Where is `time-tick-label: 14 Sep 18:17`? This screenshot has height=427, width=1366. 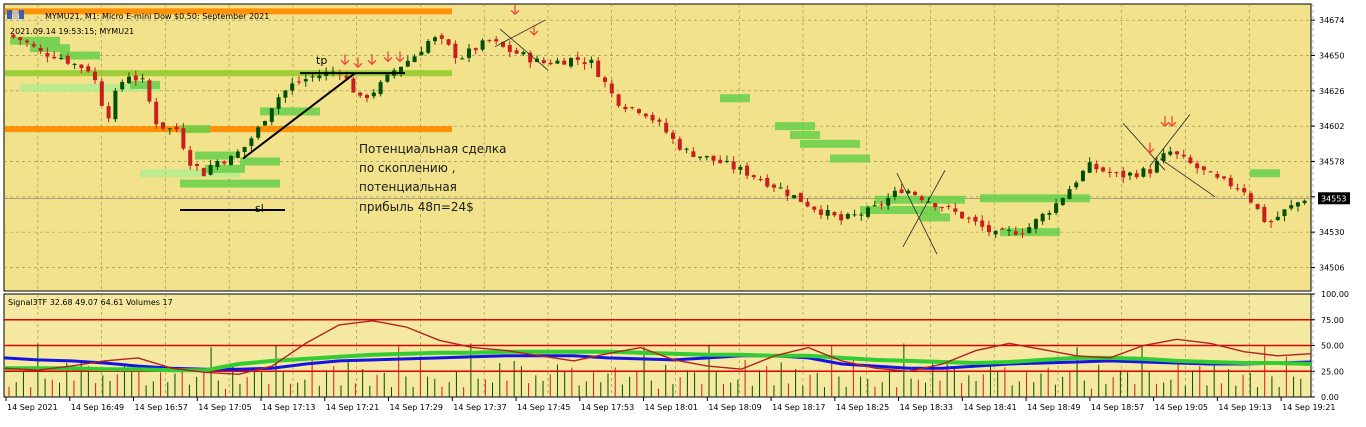 time-tick-label: 14 Sep 18:17 is located at coordinates (798, 407).